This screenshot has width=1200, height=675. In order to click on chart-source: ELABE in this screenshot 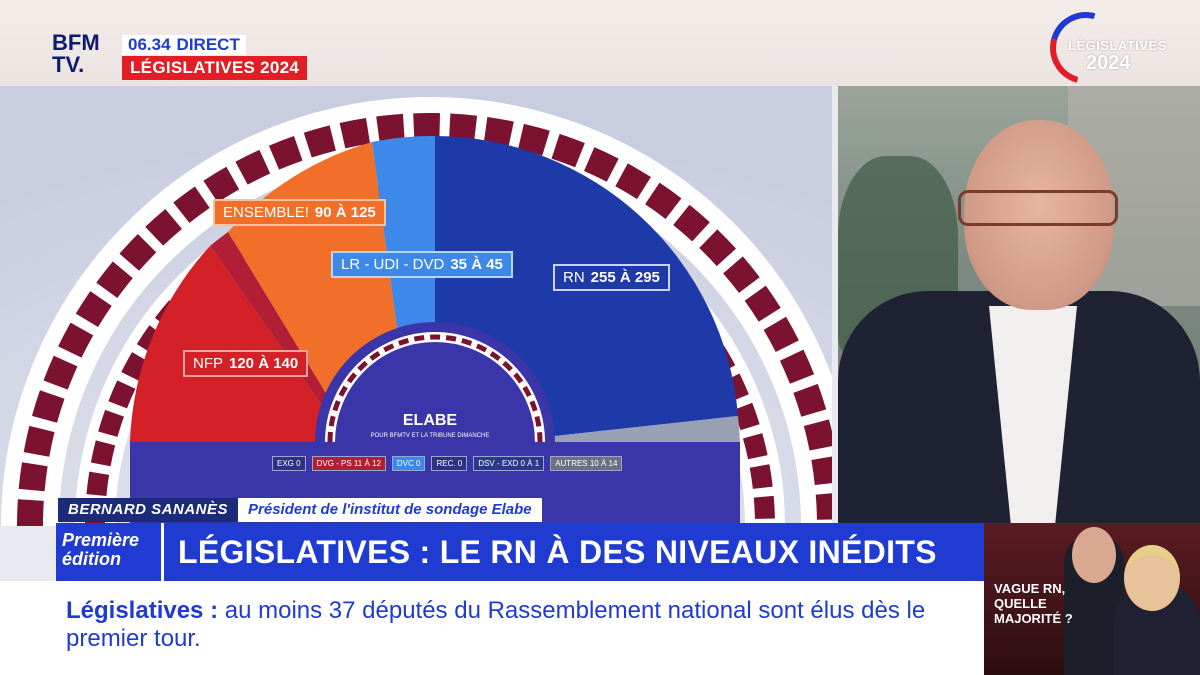, I will do `click(430, 420)`.